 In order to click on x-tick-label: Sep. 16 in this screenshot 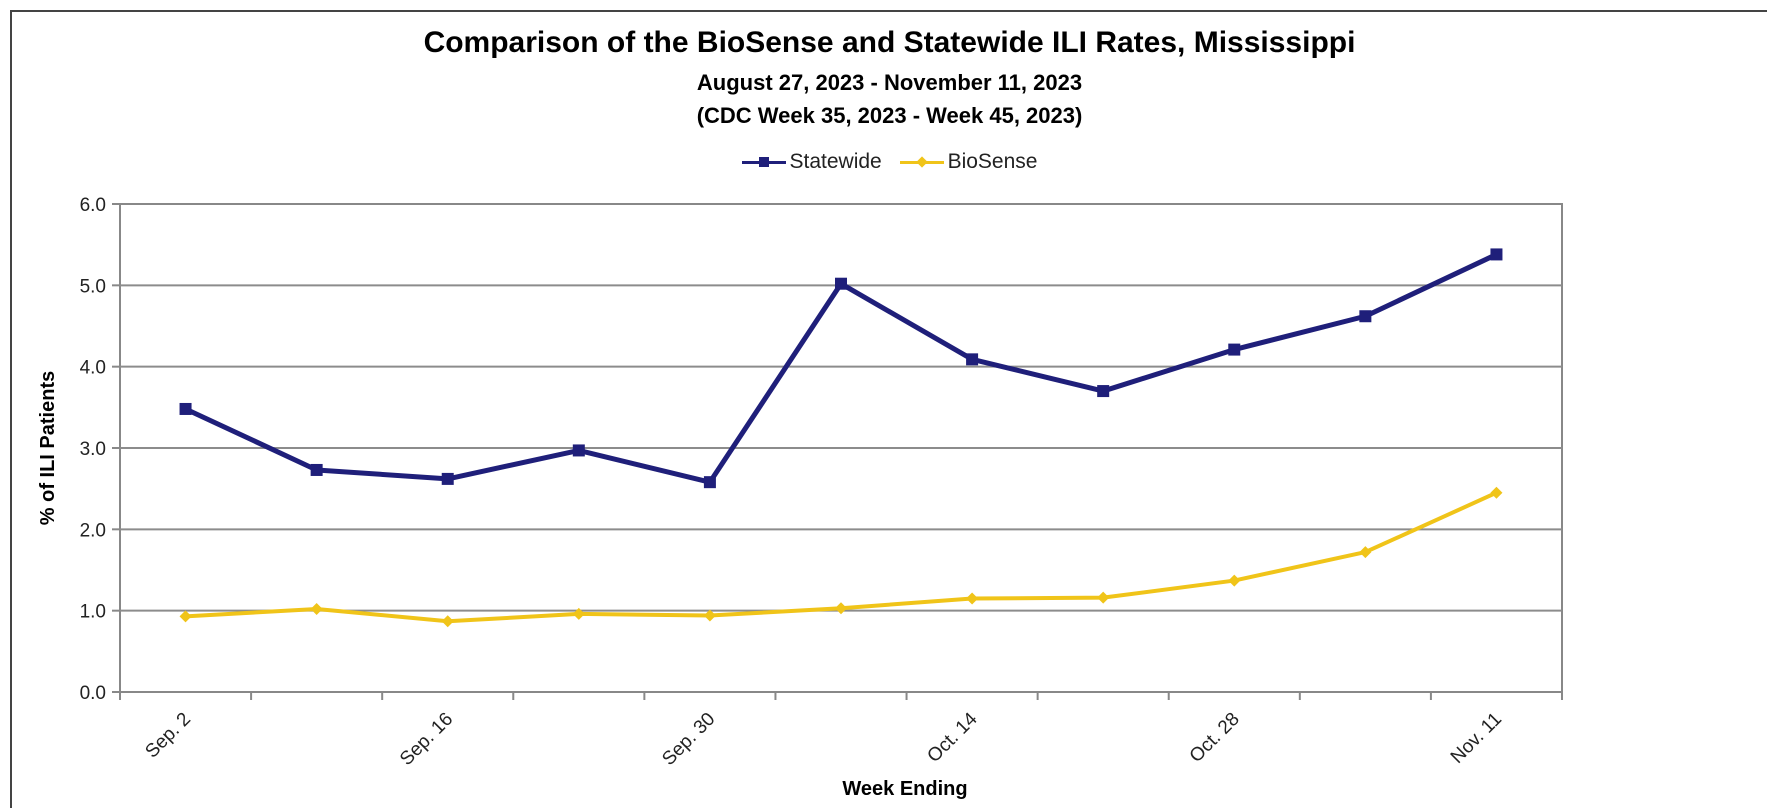, I will do `click(426, 739)`.